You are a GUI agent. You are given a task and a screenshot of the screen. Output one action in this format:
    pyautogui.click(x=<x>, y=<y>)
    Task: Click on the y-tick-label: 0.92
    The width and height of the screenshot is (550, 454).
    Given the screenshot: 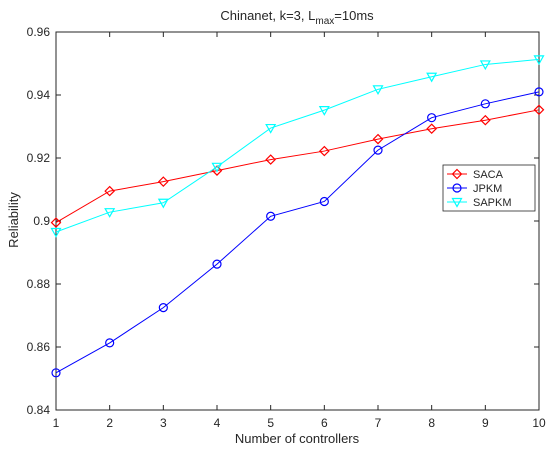 What is the action you would take?
    pyautogui.click(x=39, y=158)
    